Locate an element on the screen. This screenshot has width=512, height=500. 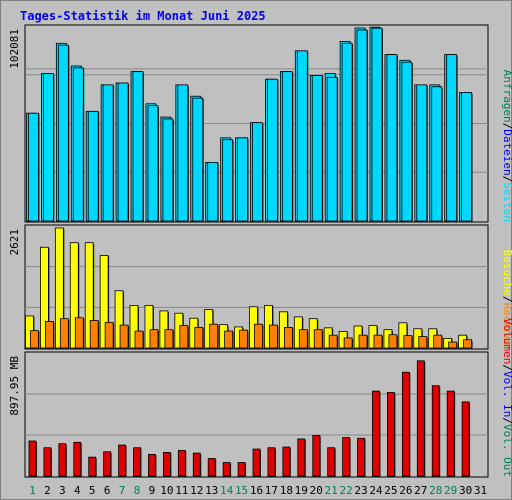
legend-entry: Rechner is located at coordinates (506, 326).